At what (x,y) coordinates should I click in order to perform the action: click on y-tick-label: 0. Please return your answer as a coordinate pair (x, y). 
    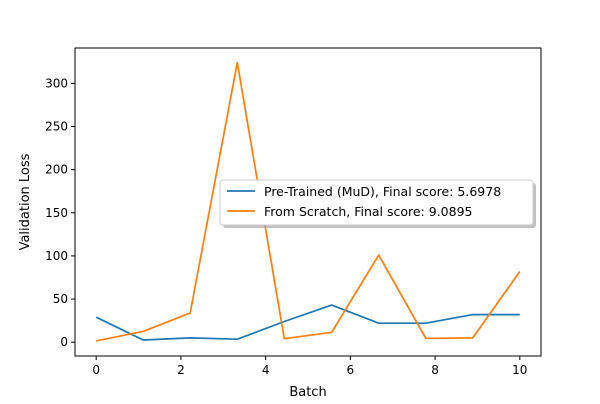
    Looking at the image, I should click on (64, 342).